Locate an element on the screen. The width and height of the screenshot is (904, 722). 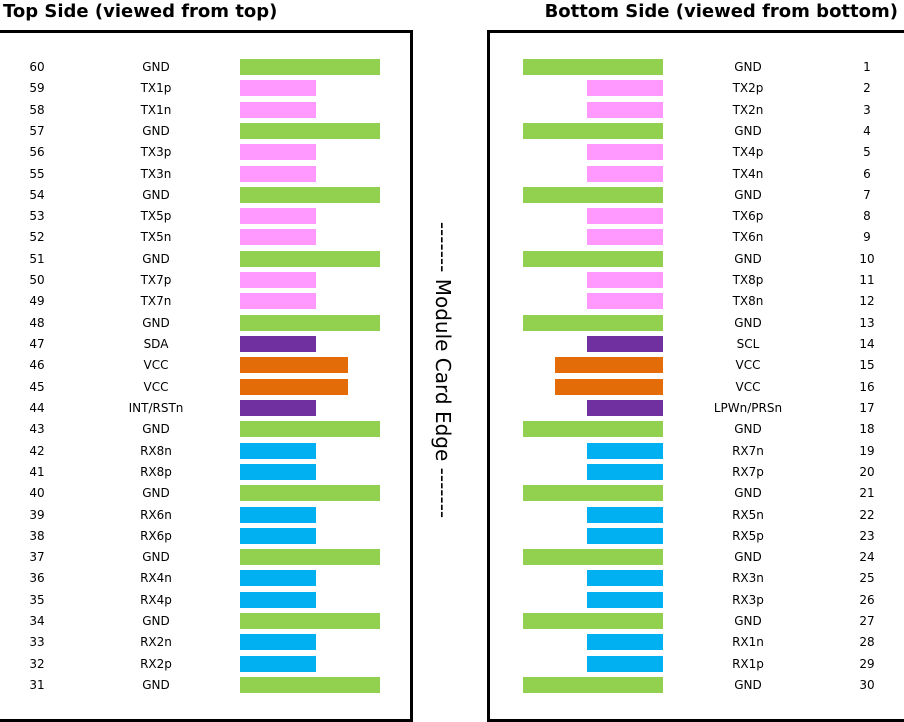
pin-number: 40 is located at coordinates (37, 493).